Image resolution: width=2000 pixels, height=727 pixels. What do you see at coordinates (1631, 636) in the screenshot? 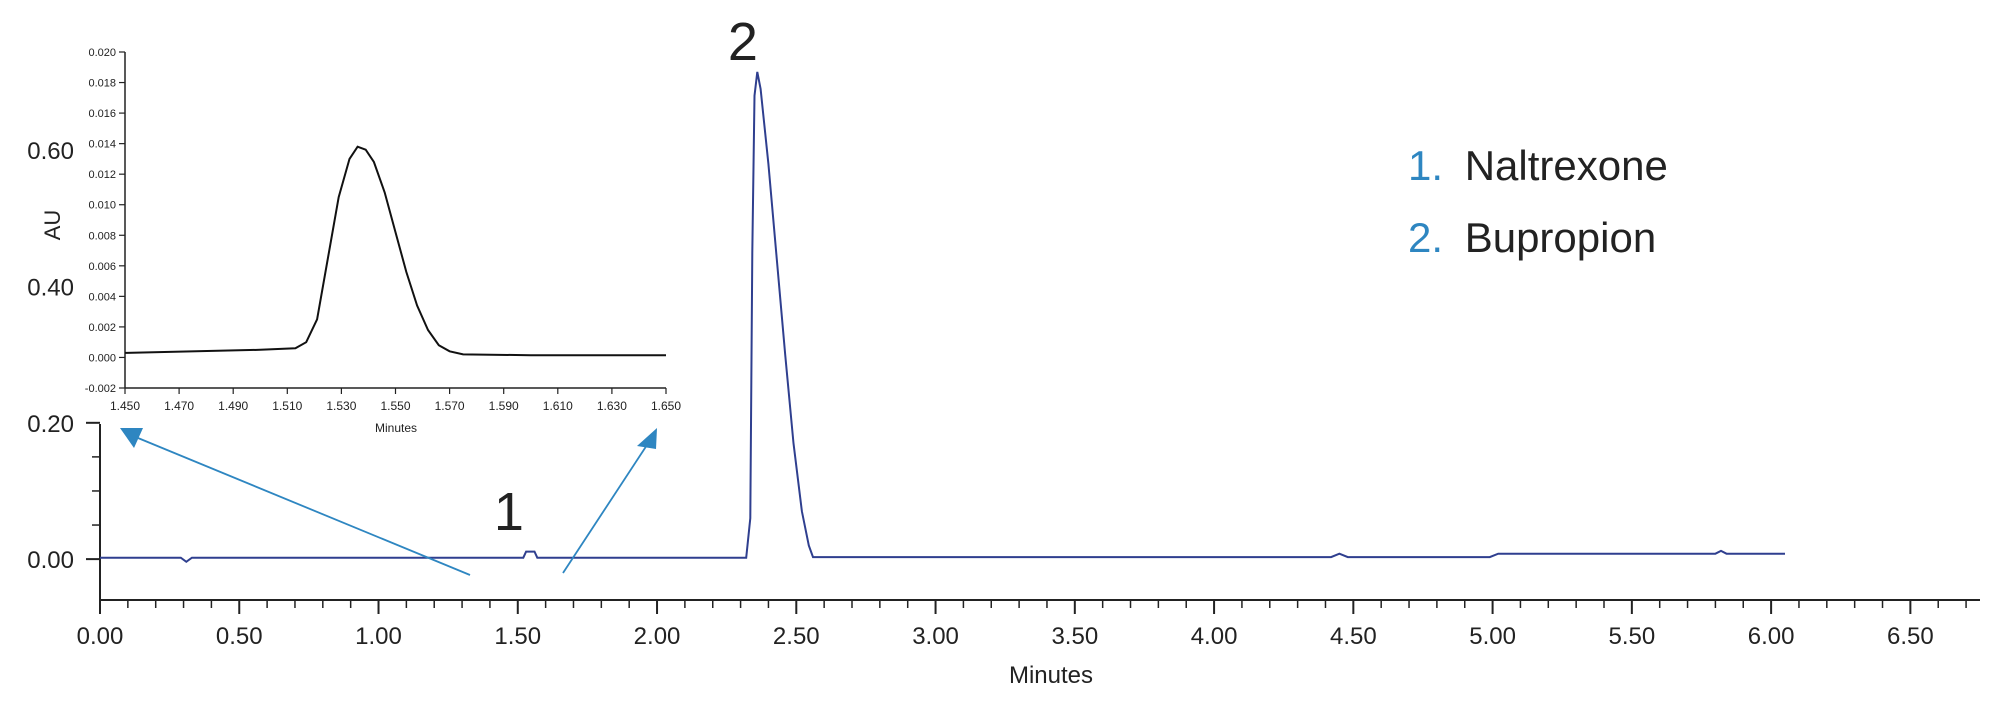
I see `main-x-tick-label: 5.50` at bounding box center [1631, 636].